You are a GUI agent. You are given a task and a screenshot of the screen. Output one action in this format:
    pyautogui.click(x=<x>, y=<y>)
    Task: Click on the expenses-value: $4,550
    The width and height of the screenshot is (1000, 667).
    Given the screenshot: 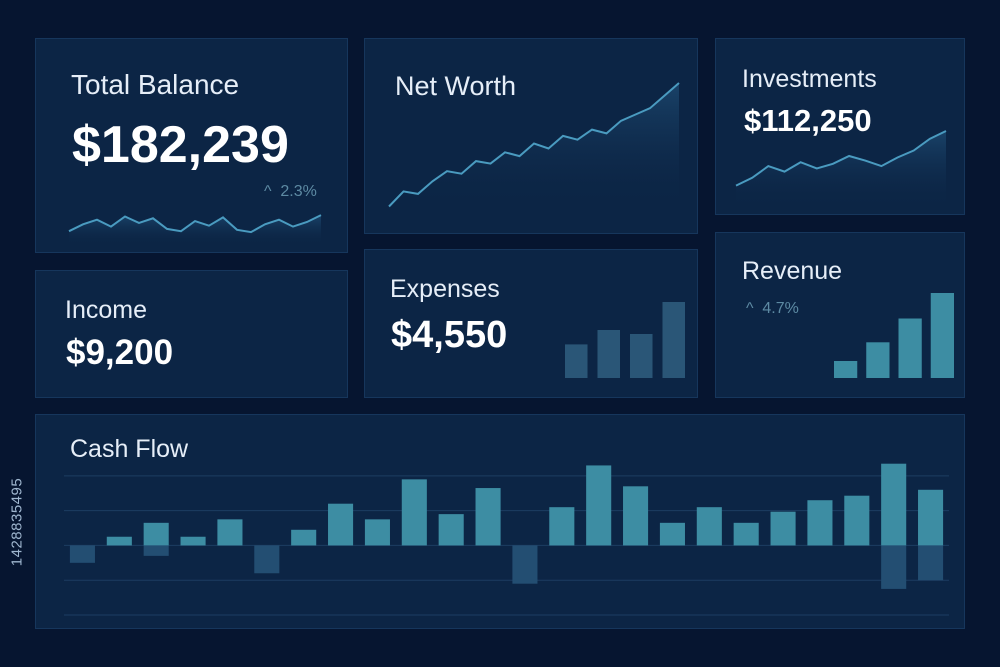 What is the action you would take?
    pyautogui.click(x=449, y=335)
    